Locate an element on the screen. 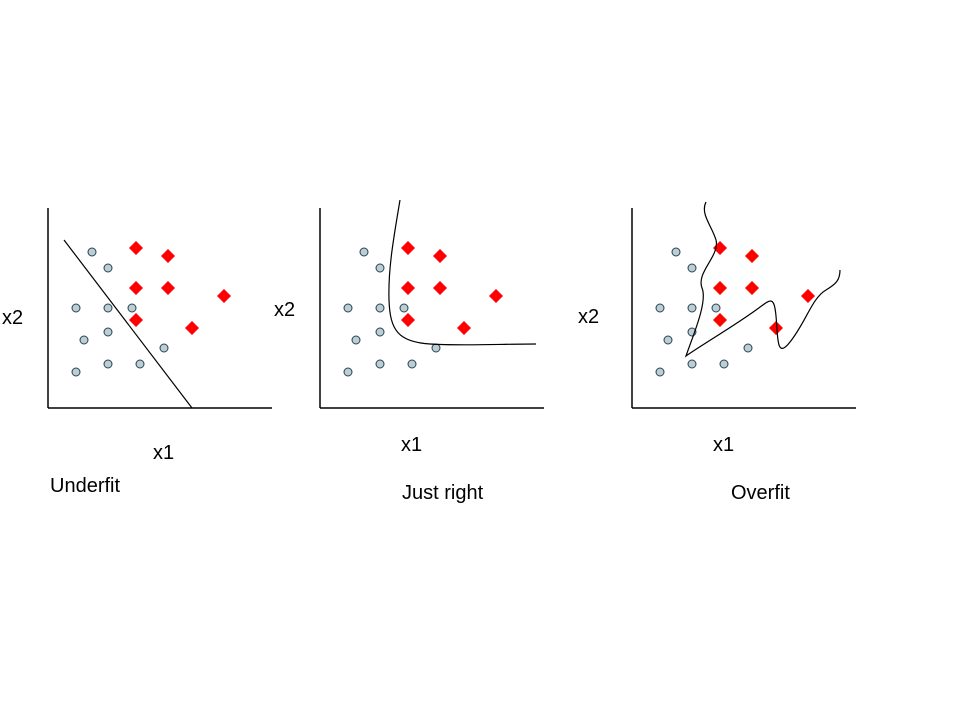 The width and height of the screenshot is (960, 720). y-axis-label-just-right: x2 is located at coordinates (284, 310).